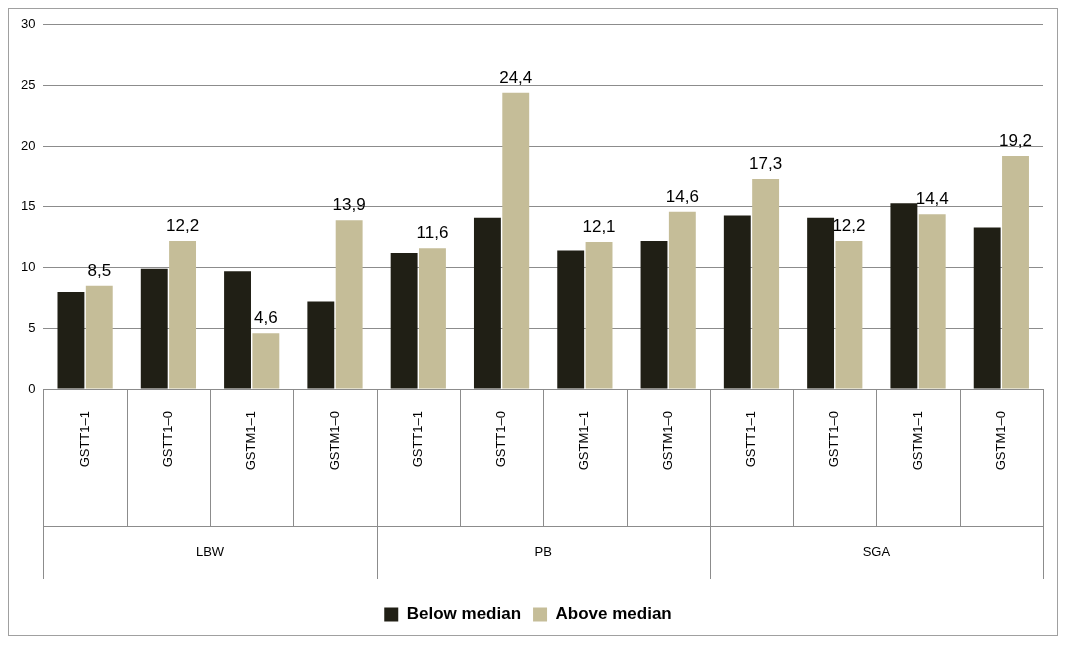 This screenshot has width=1072, height=648. Describe the element at coordinates (932, 199) in the screenshot. I see `data-label: 14,4` at that location.